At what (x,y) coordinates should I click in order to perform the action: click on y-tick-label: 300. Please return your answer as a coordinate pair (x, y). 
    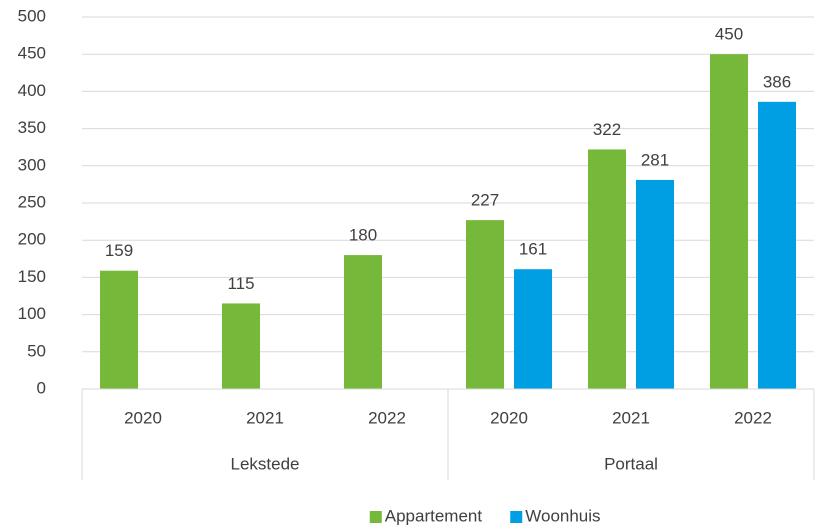
    Looking at the image, I should click on (32, 164).